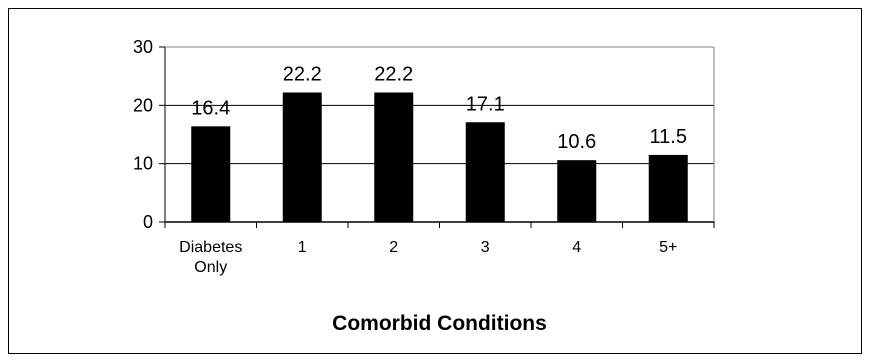  I want to click on x-tick-label-line: 5+, so click(668, 247).